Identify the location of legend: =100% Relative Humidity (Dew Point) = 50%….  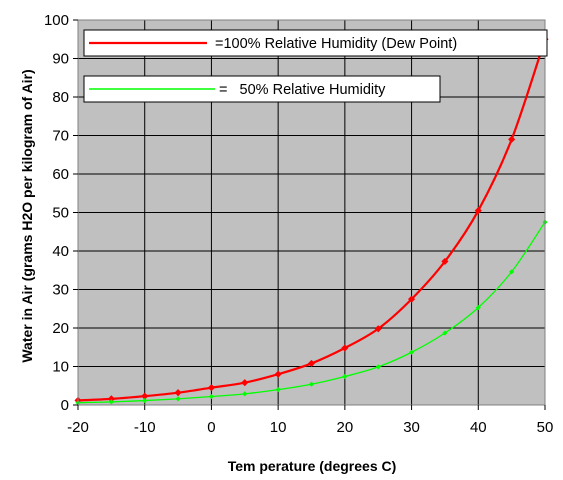
(315, 66).